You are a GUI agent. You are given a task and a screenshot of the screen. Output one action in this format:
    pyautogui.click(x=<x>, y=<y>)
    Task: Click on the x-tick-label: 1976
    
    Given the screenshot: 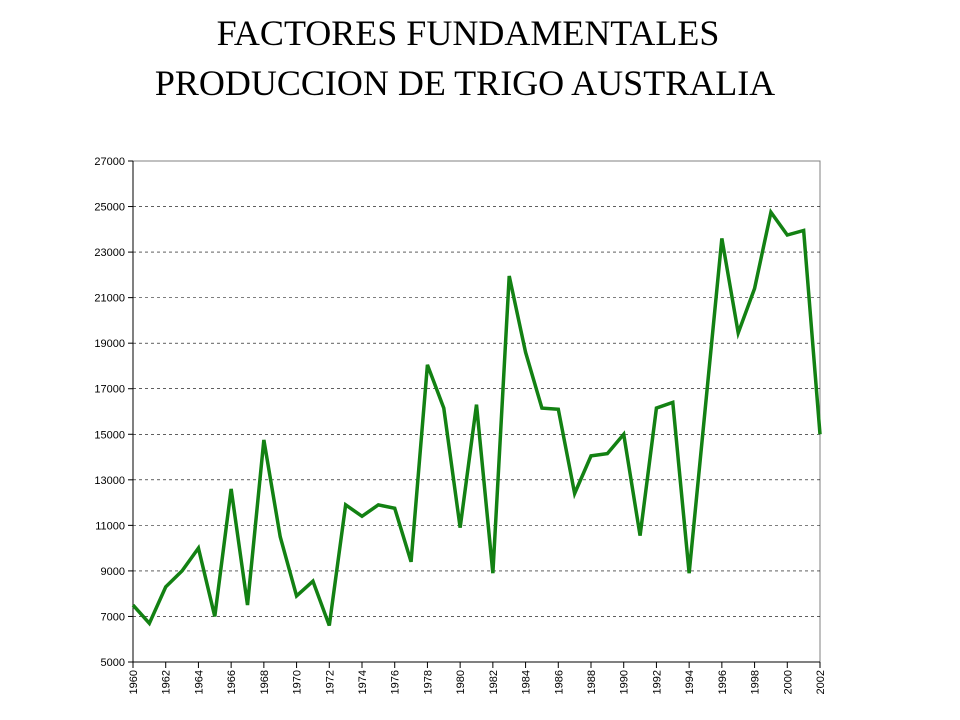 What is the action you would take?
    pyautogui.click(x=396, y=682)
    